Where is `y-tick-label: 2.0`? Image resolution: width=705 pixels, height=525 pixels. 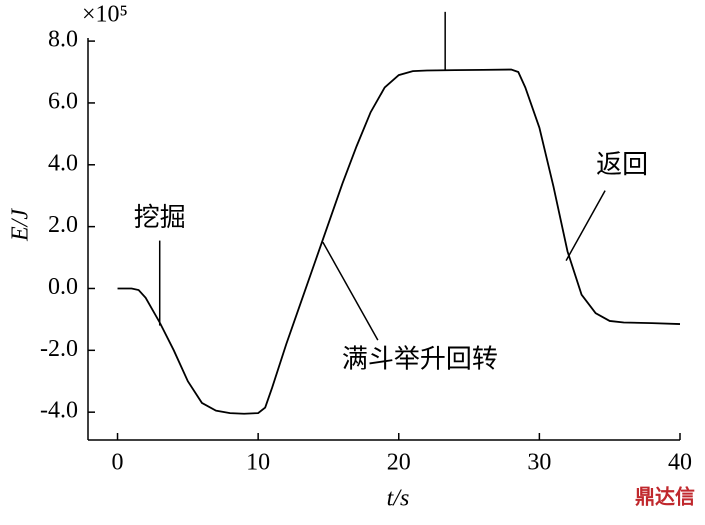 y-tick-label: 2.0 is located at coordinates (63, 225).